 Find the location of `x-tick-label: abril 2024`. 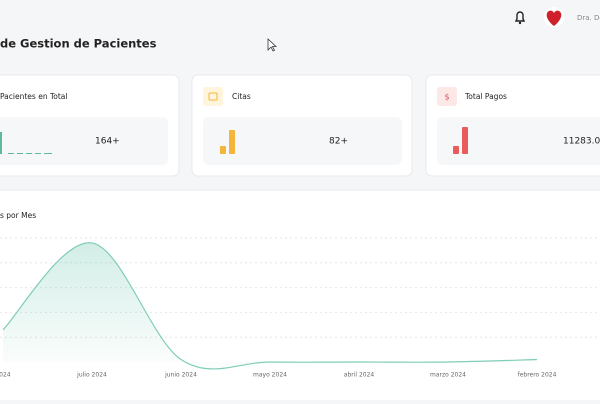

x-tick-label: abril 2024 is located at coordinates (359, 375).